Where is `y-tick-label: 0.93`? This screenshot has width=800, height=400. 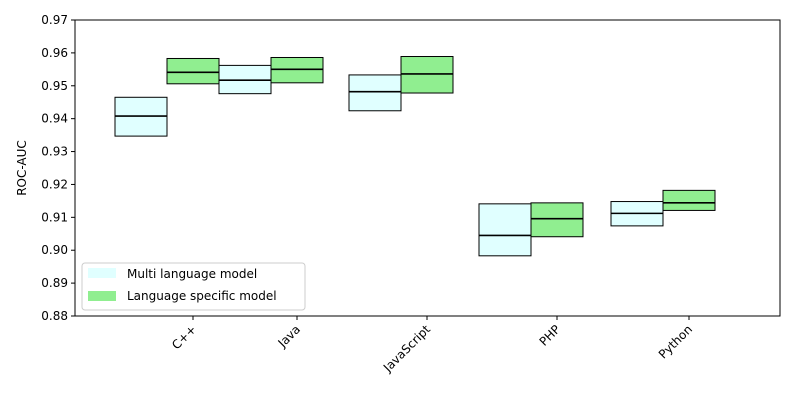
y-tick-label: 0.93 is located at coordinates (54, 152).